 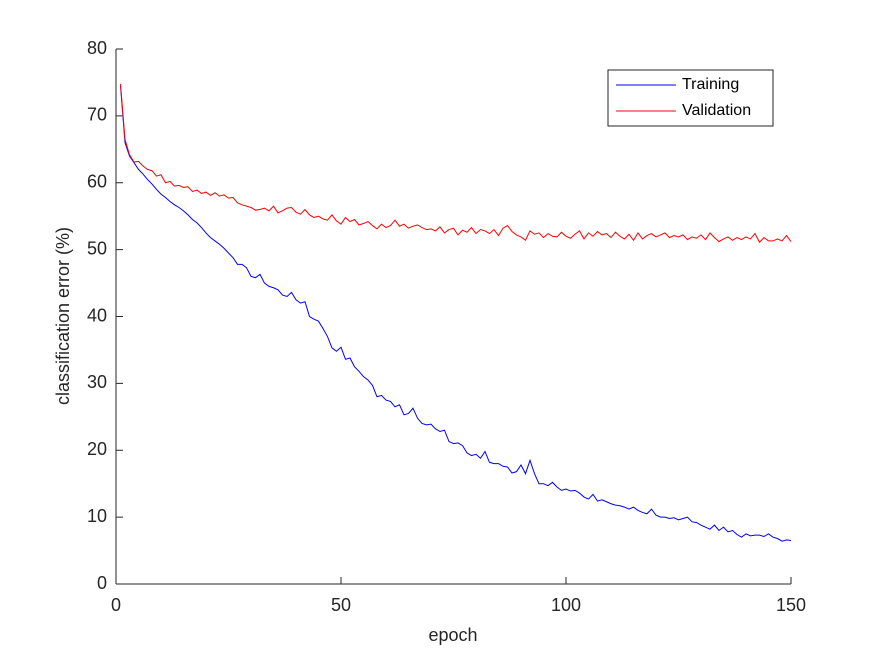 I want to click on y-tick-label: 0, so click(x=102, y=583).